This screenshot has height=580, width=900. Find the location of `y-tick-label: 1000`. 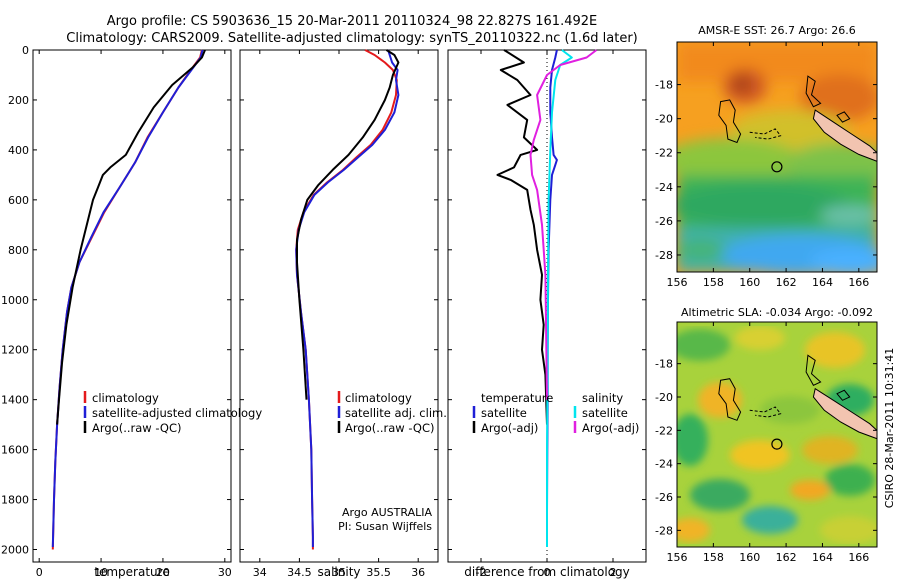

y-tick-label: 1000 is located at coordinates (15, 300).